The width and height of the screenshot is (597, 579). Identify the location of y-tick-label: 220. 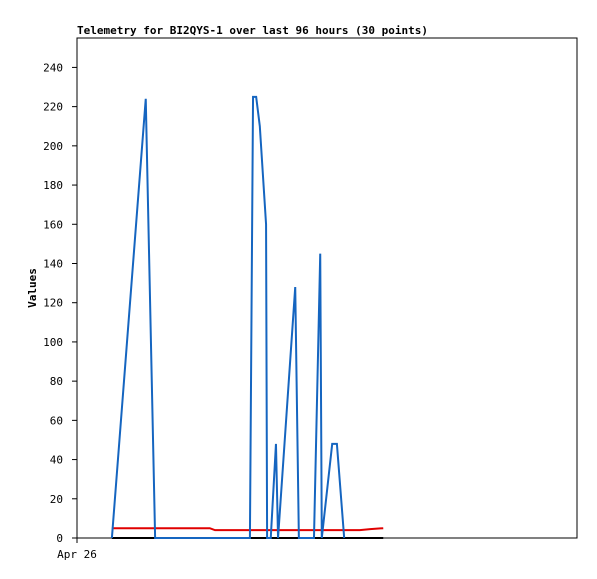
(53, 107).